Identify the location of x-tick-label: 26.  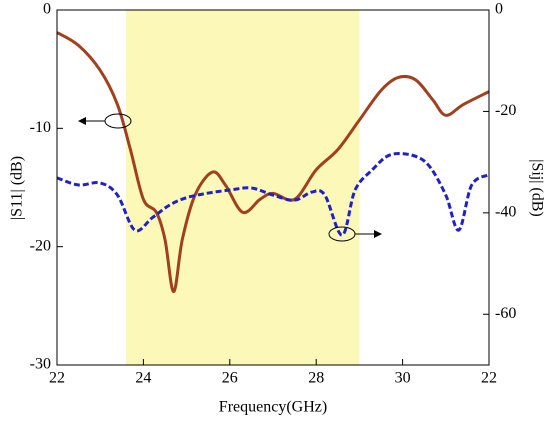
(230, 378).